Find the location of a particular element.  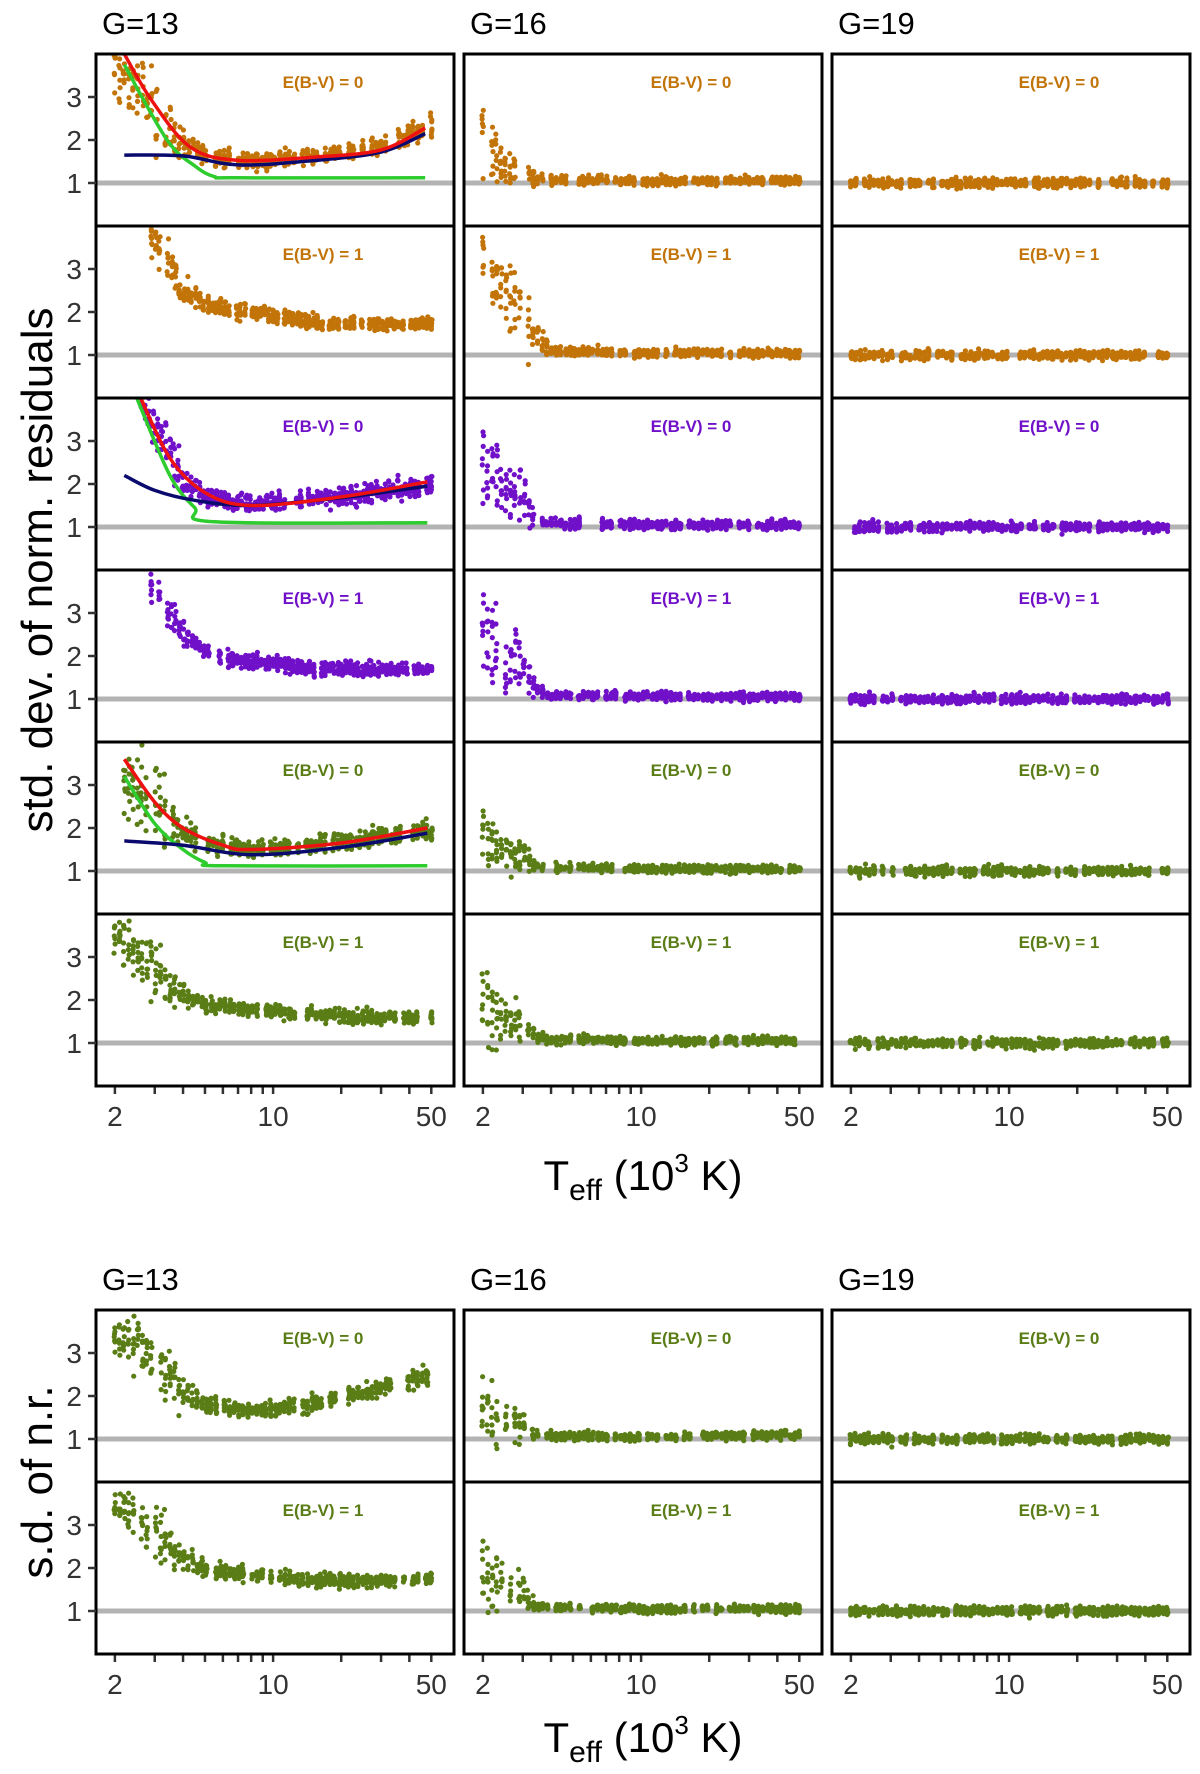

ebv-label: E(B-V) = 0 is located at coordinates (1059, 82).